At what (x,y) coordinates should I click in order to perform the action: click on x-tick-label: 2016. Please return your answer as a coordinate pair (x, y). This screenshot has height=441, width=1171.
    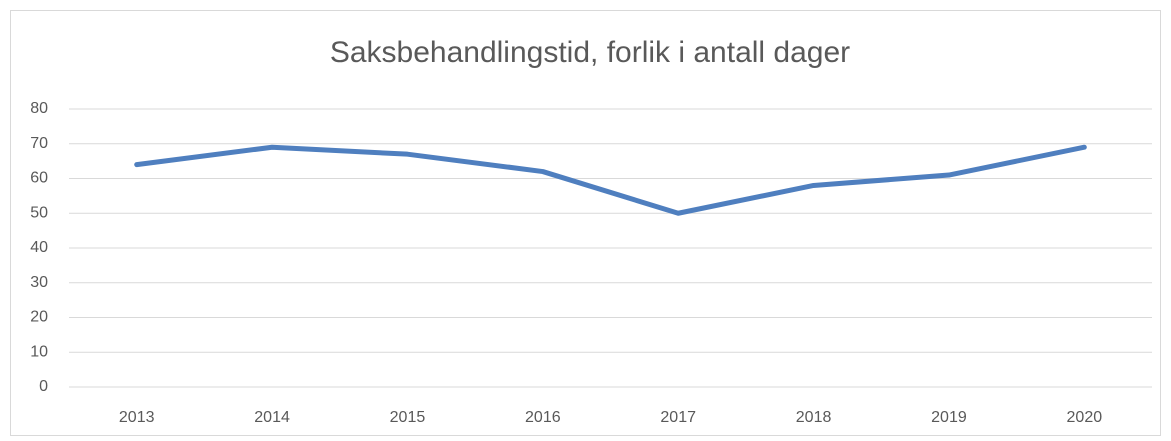
    Looking at the image, I should click on (543, 417).